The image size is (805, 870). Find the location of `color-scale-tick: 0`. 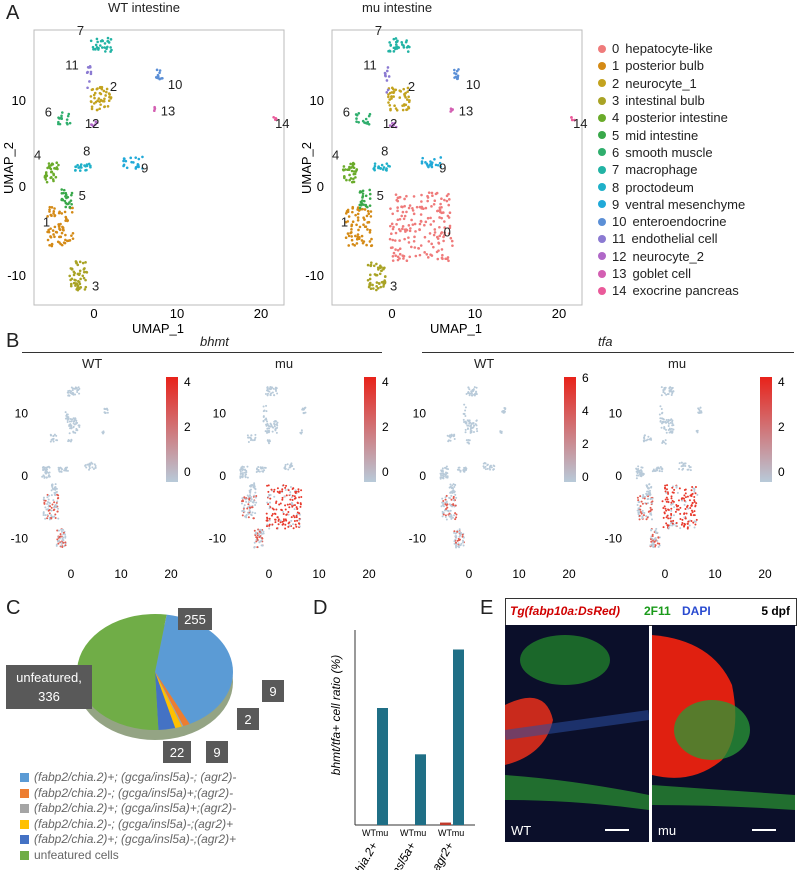

color-scale-tick: 0 is located at coordinates (187, 472).